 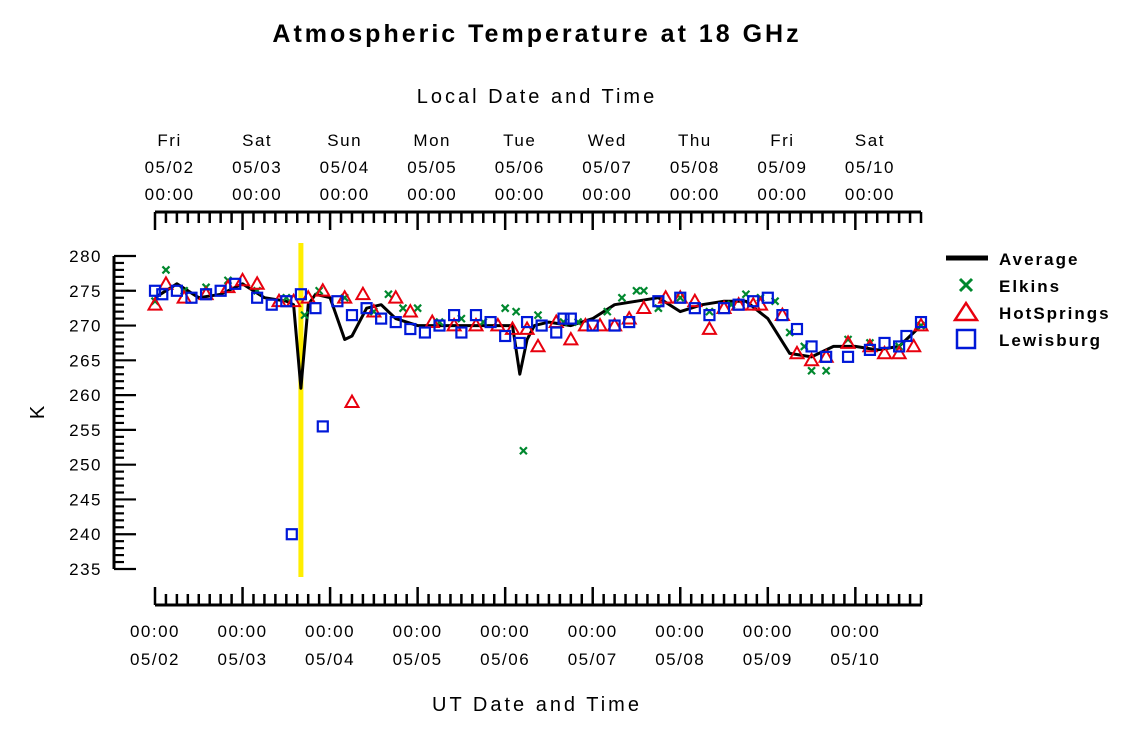 I want to click on top-tick-label-day: Tue, so click(x=519, y=140).